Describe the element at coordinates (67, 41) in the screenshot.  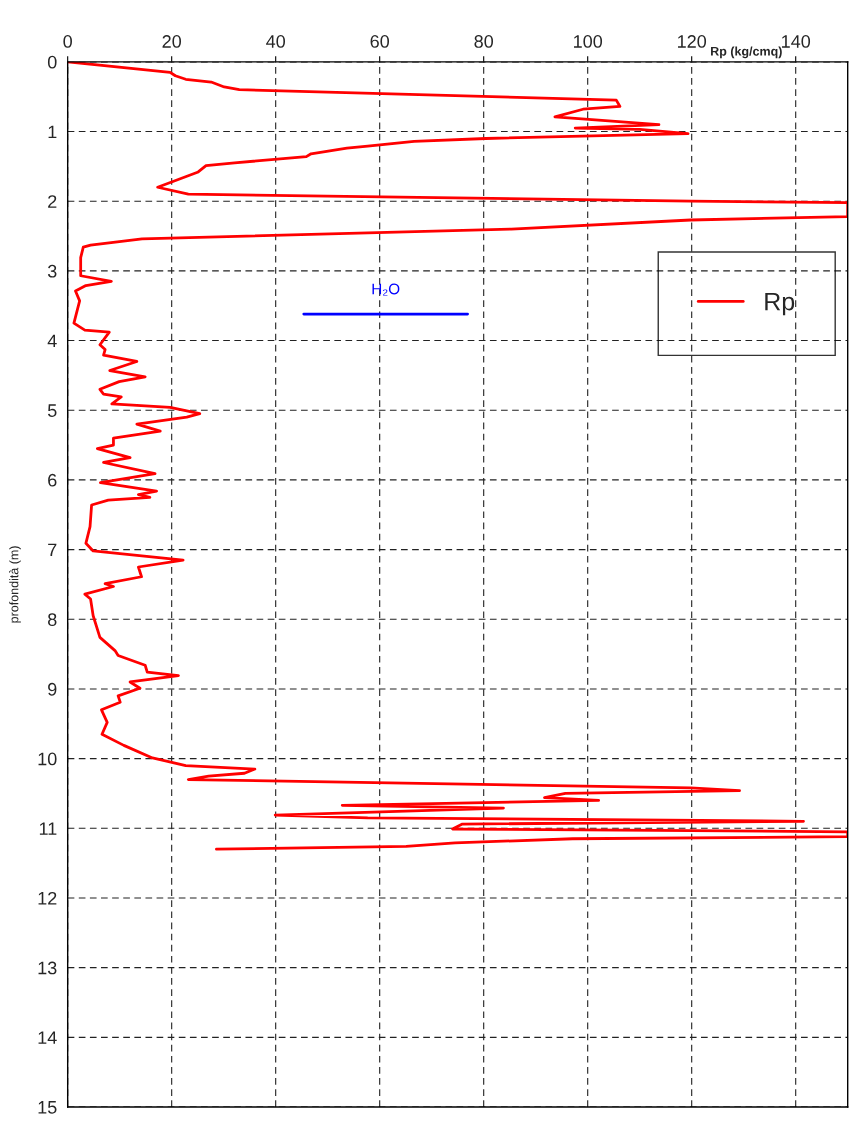
I see `x-tick-label: 0` at that location.